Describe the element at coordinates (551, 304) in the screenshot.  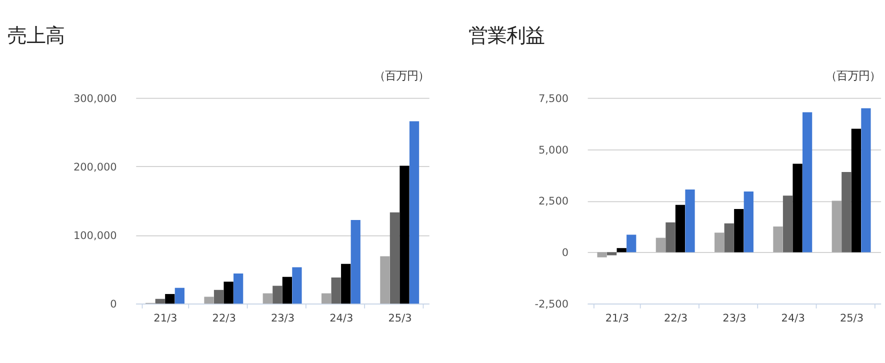
I see `y-tick-label: -2,500` at that location.